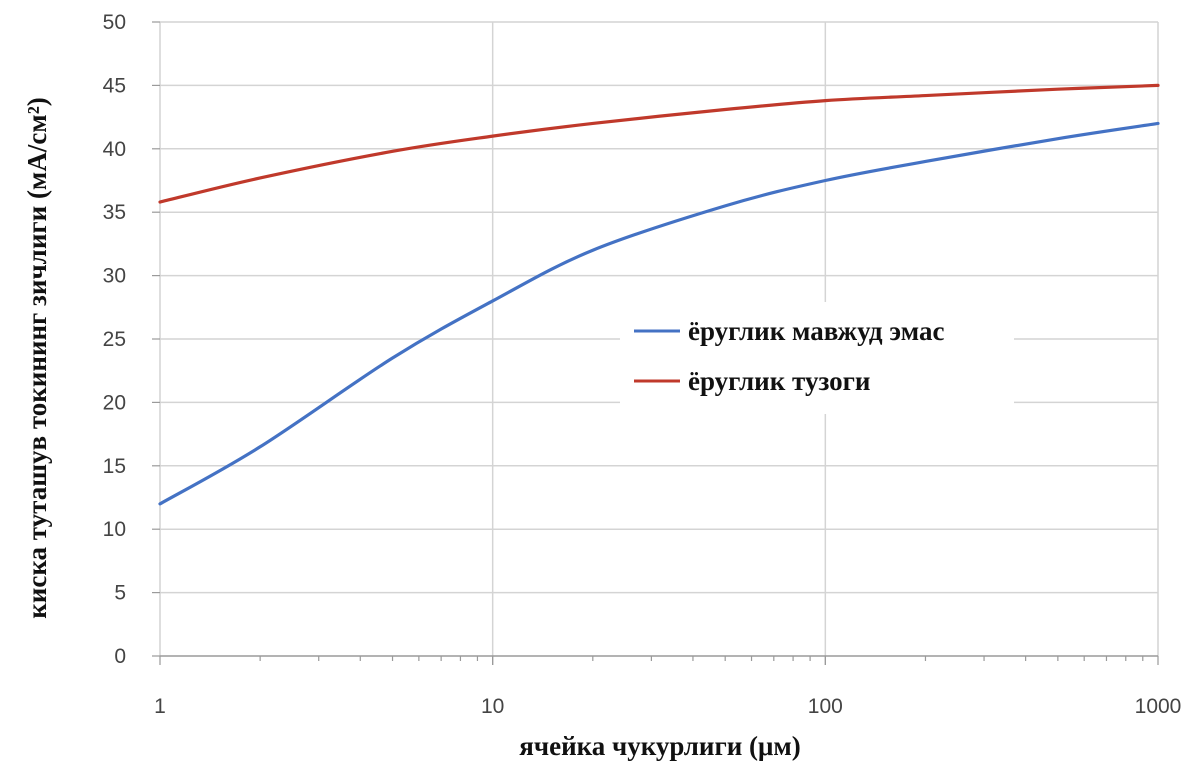  What do you see at coordinates (114, 22) in the screenshot?
I see `y-tick-label: 50` at bounding box center [114, 22].